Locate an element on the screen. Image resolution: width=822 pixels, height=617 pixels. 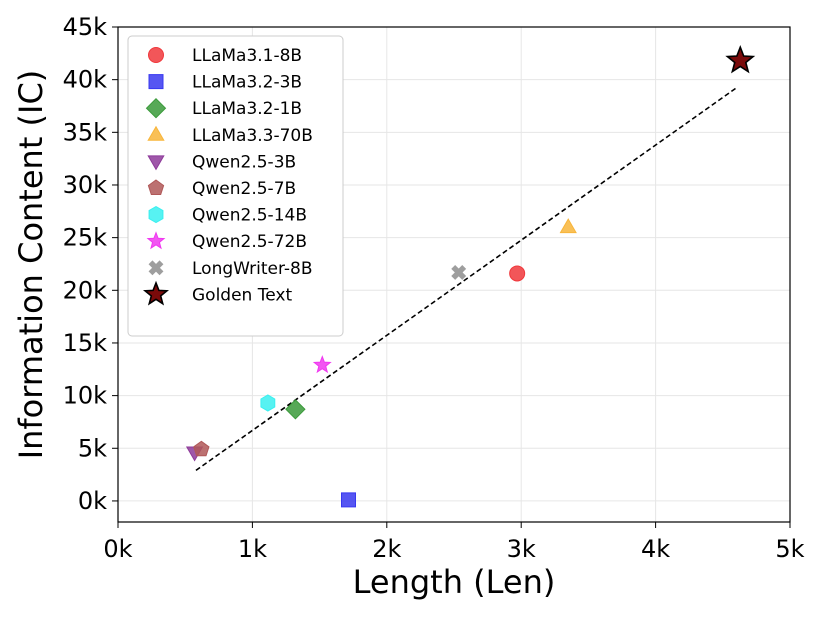
y-tick-label: 25k is located at coordinates (85, 238).